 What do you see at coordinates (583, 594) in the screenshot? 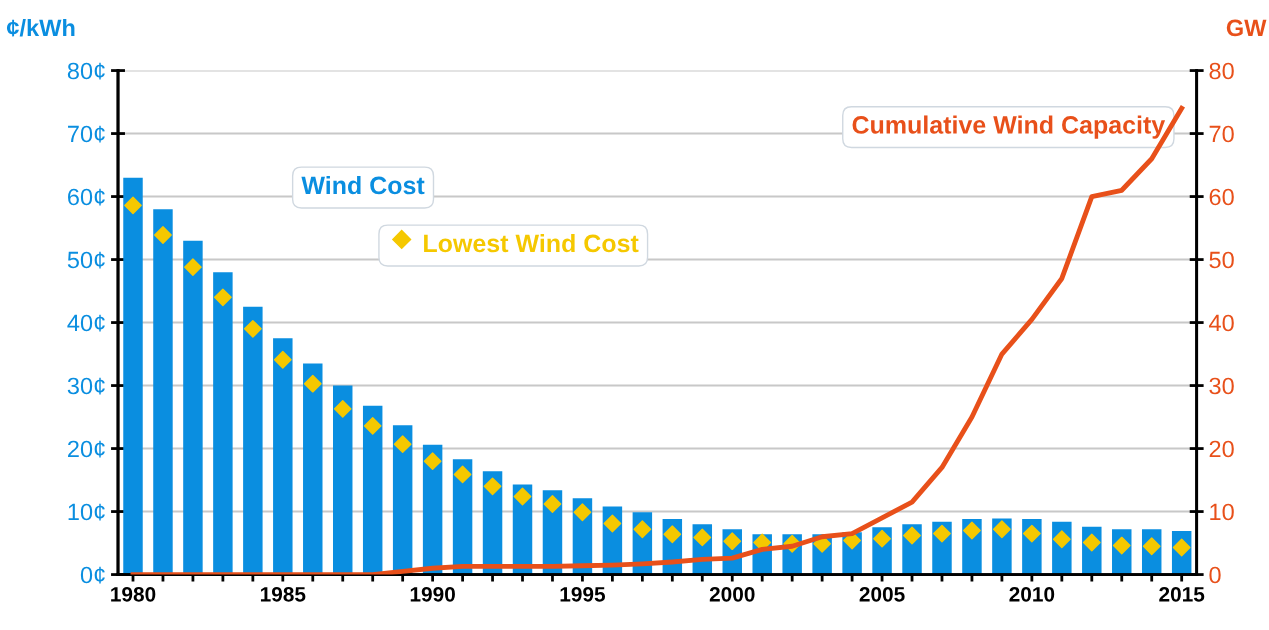
I see `x-tick-label: 1995` at bounding box center [583, 594].